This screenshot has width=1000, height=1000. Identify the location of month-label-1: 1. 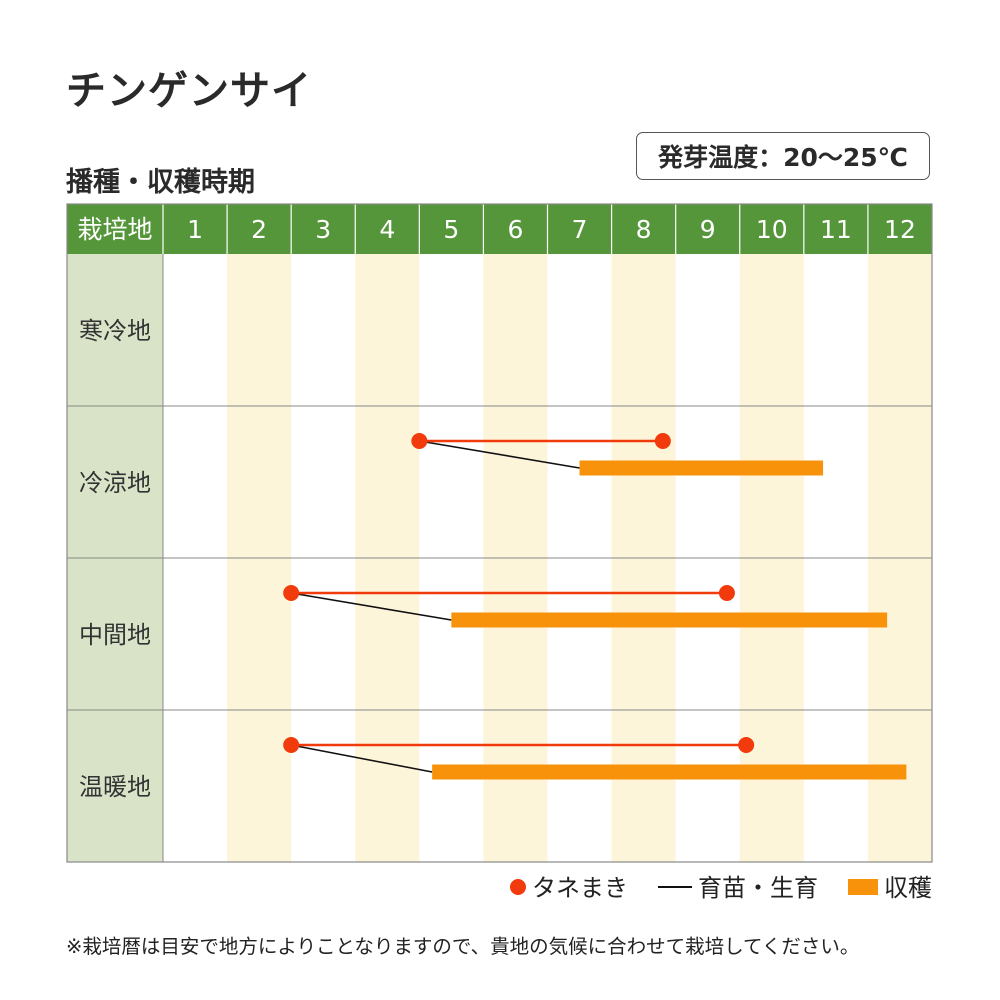
(195, 229).